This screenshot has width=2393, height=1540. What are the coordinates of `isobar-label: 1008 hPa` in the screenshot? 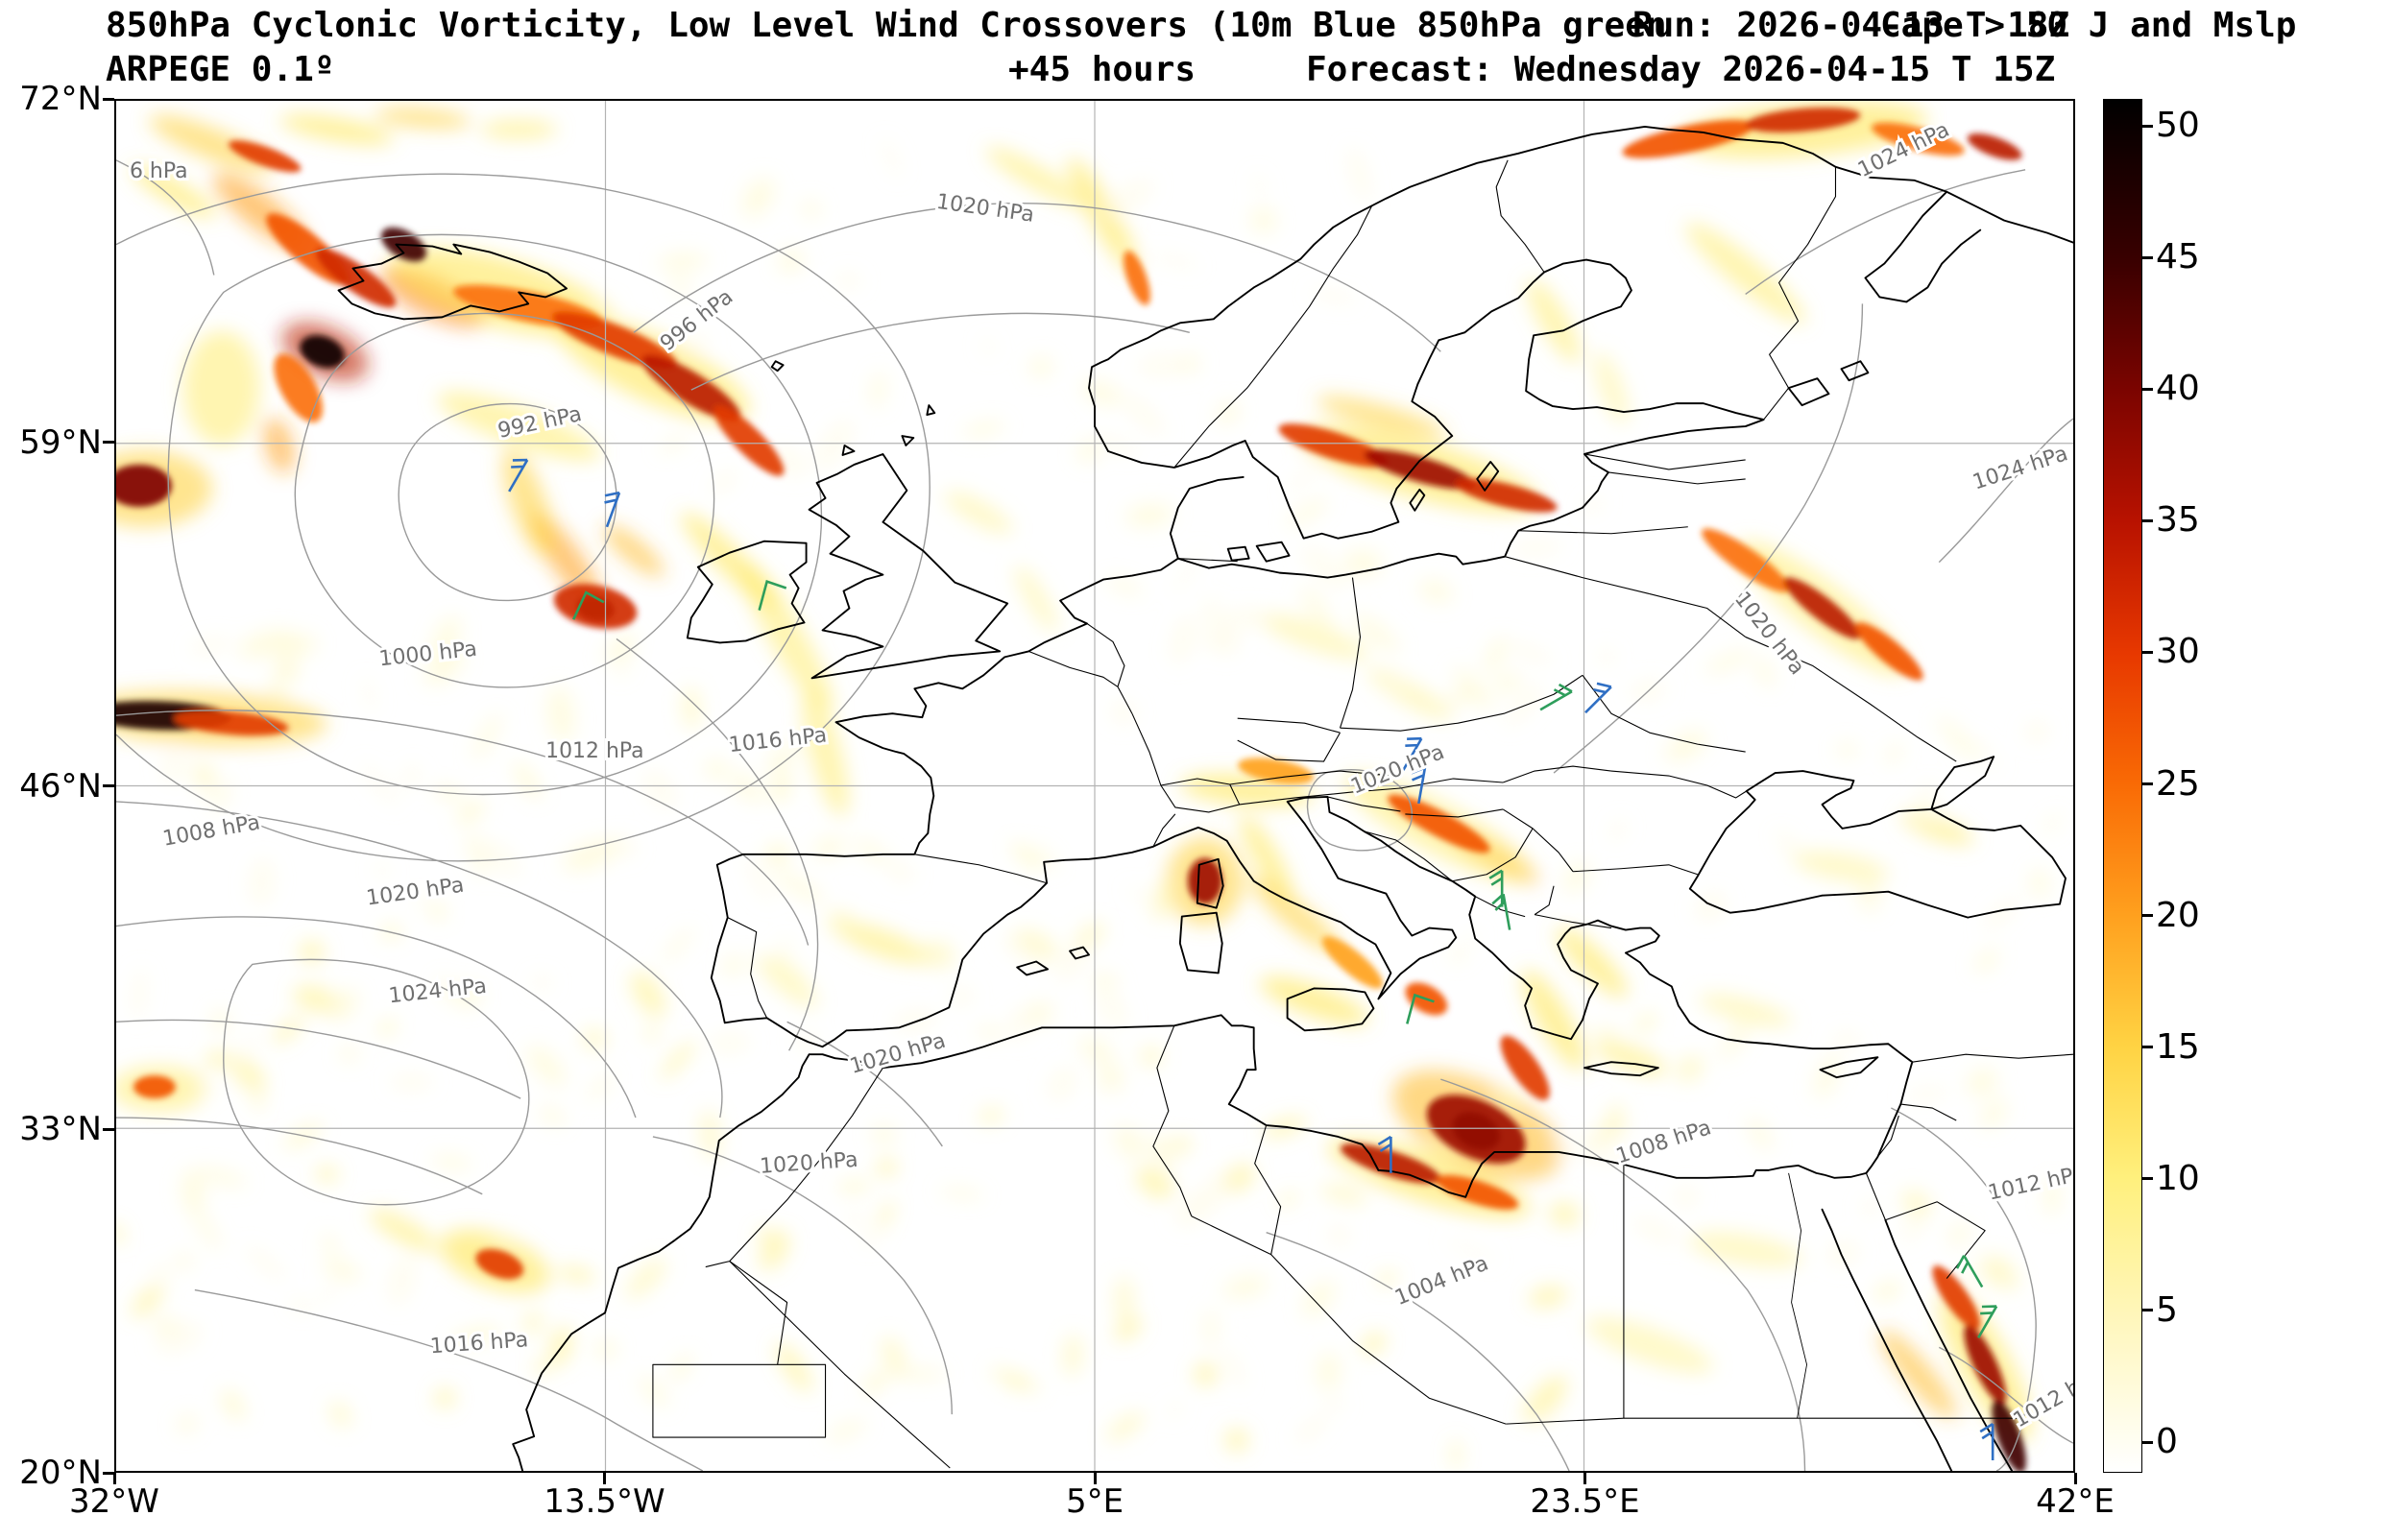 It's located at (1663, 1142).